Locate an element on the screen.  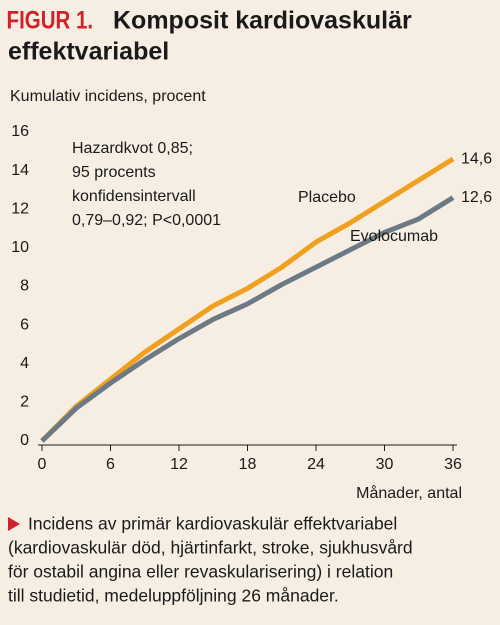
figure-label: FIGUR 1. is located at coordinates (50, 20).